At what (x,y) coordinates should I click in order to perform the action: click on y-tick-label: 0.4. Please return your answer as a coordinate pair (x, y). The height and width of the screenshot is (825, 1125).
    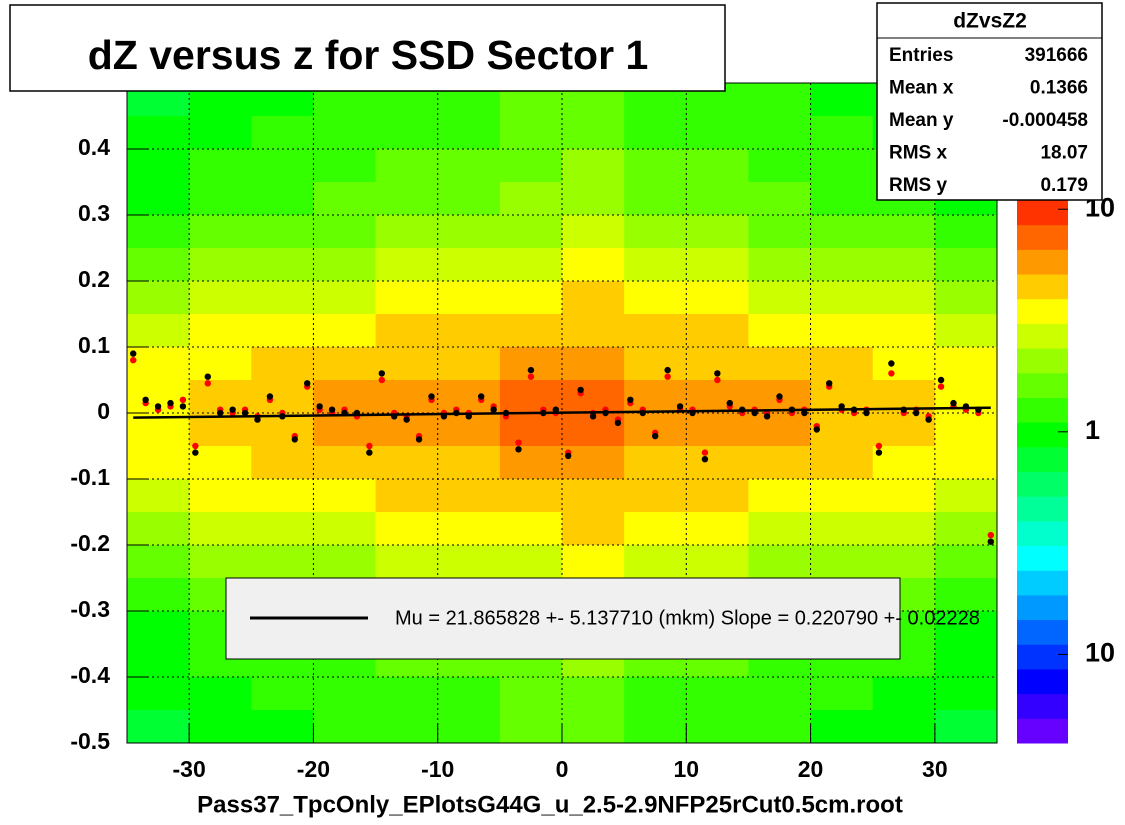
    Looking at the image, I should click on (94, 147).